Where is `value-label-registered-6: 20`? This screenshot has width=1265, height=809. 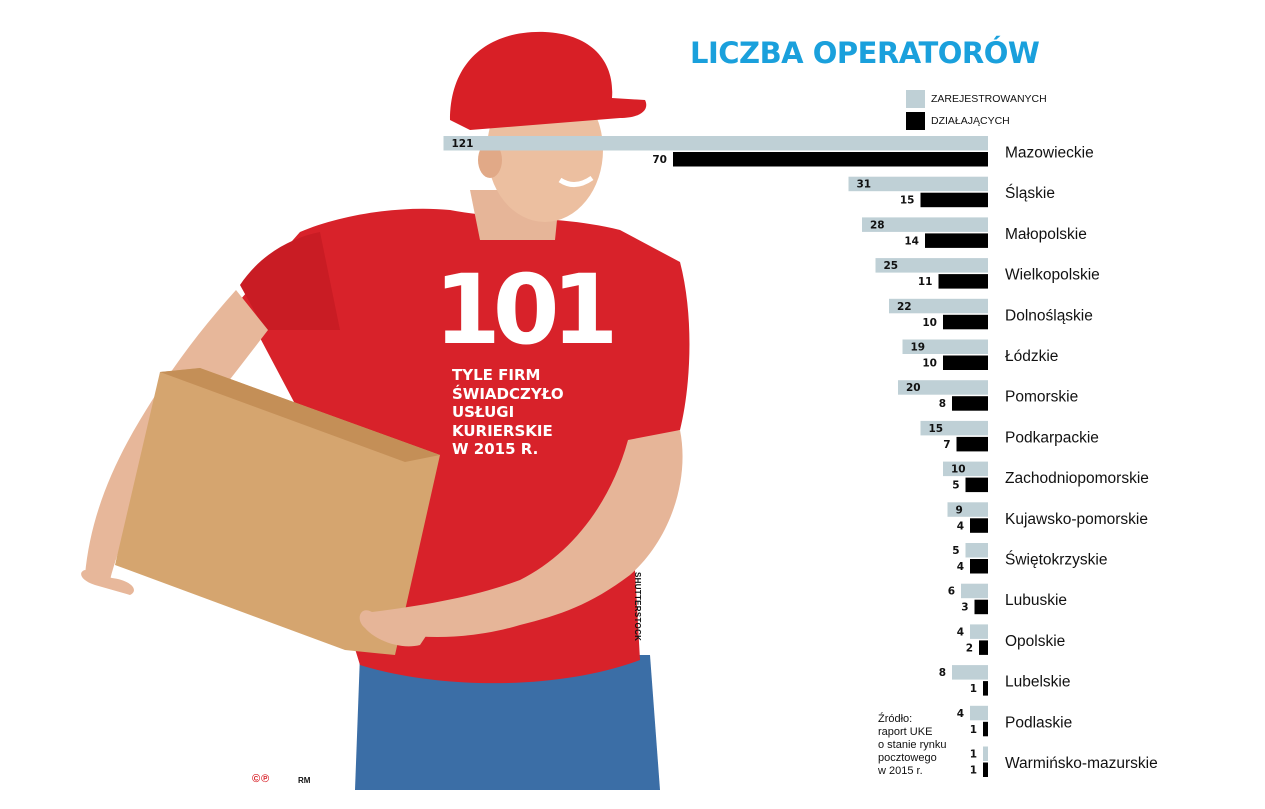 value-label-registered-6: 20 is located at coordinates (913, 388).